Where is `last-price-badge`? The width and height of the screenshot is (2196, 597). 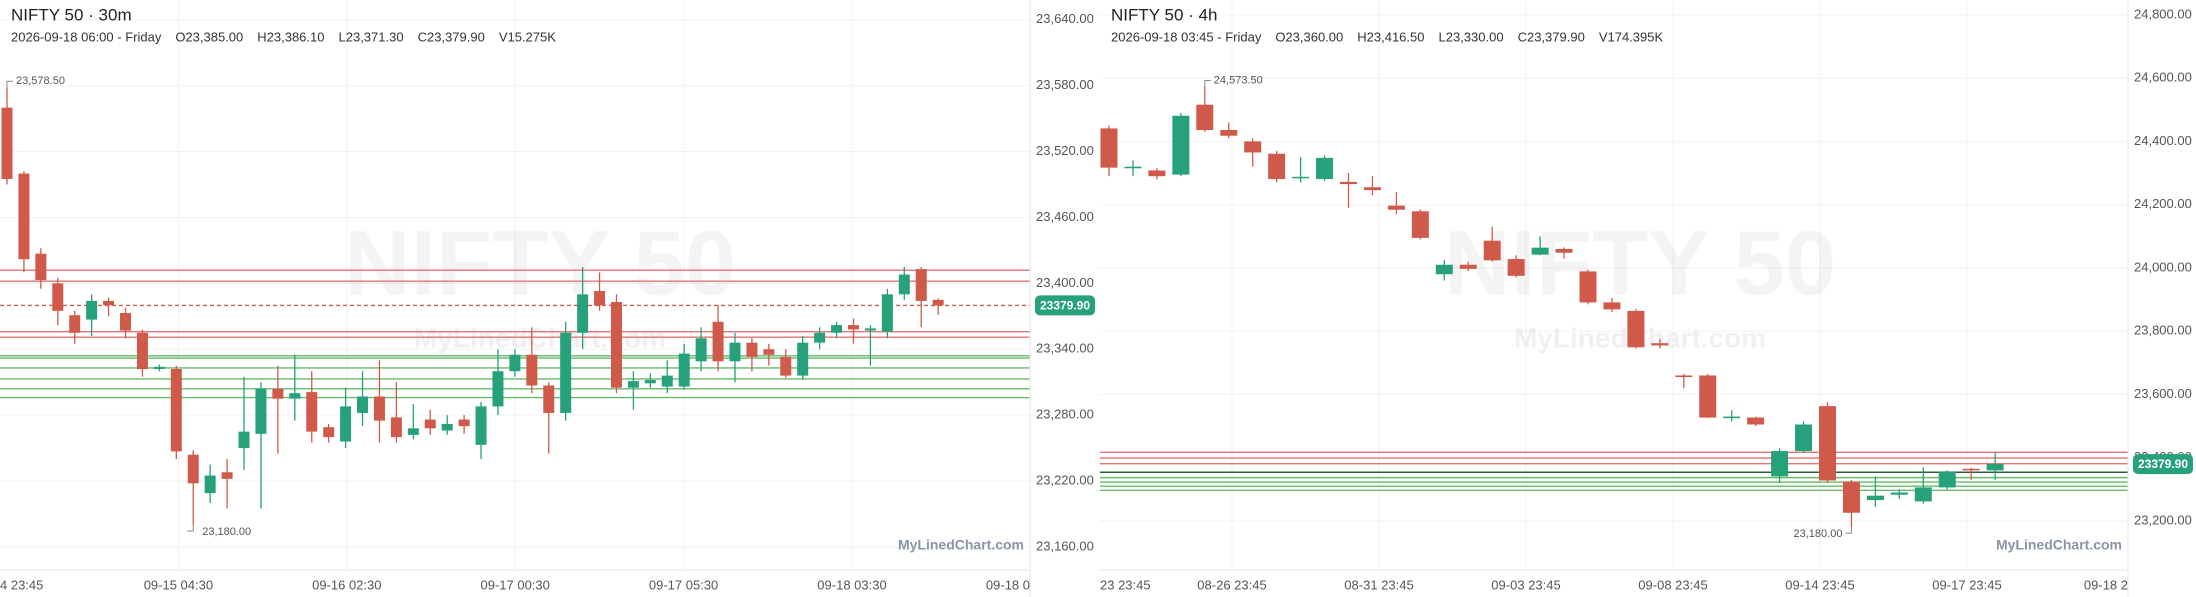 last-price-badge is located at coordinates (1065, 305).